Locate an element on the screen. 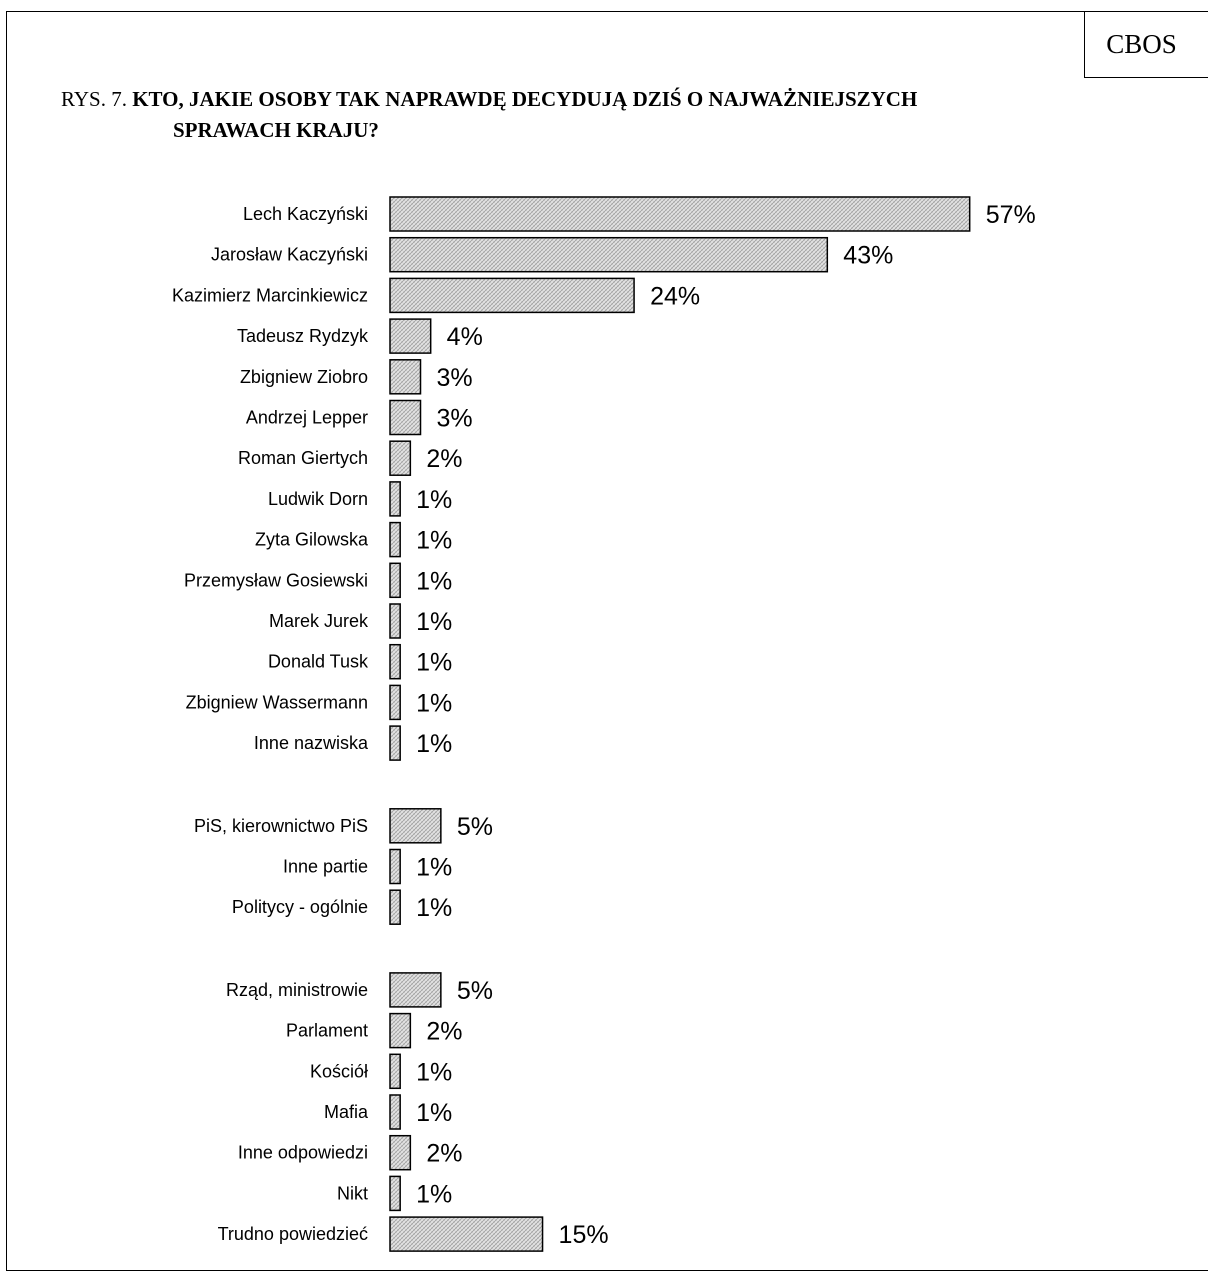  category-label: Zyta Gilowska is located at coordinates (312, 540).